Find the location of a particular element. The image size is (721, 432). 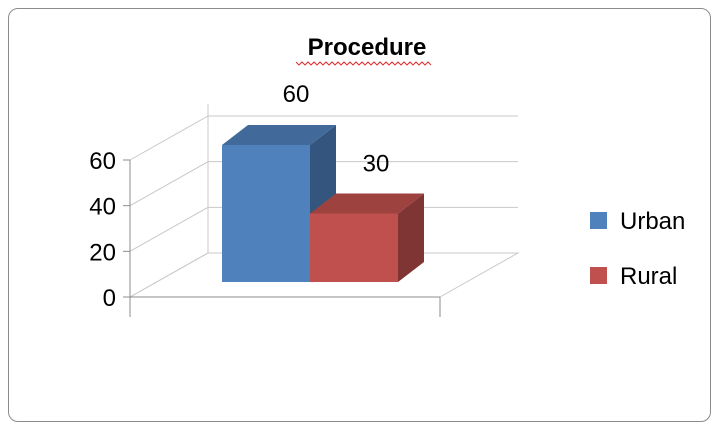

legend-item-urban: Urban is located at coordinates (637, 221).